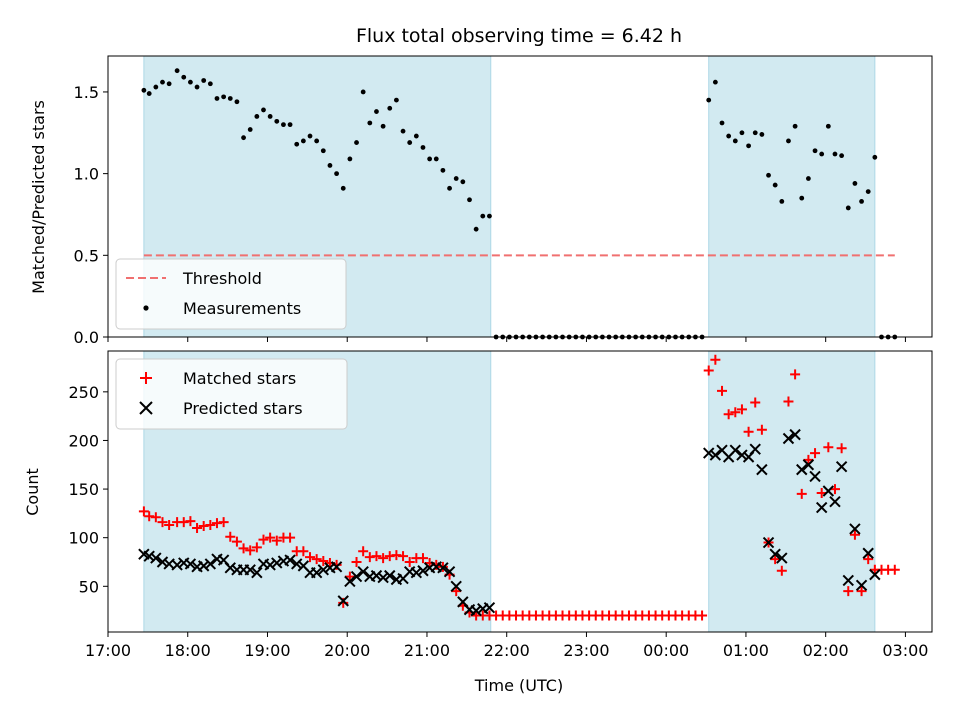  Describe the element at coordinates (242, 308) in the screenshot. I see `legend-label: Measurements` at that location.